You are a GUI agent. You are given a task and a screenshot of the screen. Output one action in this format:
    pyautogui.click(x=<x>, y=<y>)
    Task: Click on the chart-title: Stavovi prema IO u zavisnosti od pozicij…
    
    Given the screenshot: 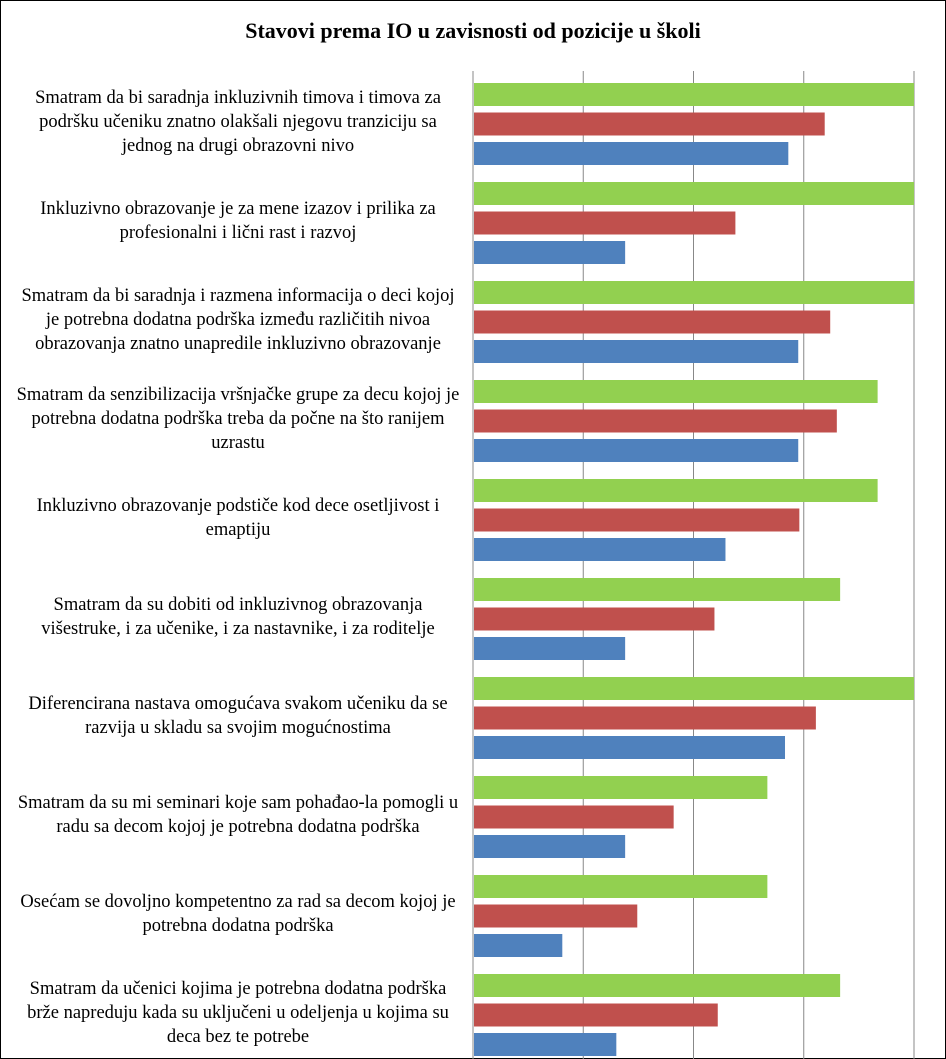 What is the action you would take?
    pyautogui.click(x=473, y=30)
    